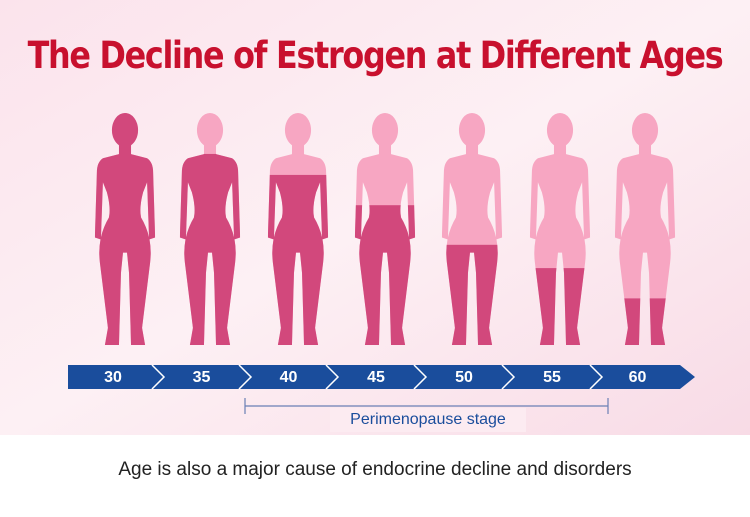  Describe the element at coordinates (464, 377) in the screenshot. I see `age-label: 50` at that location.